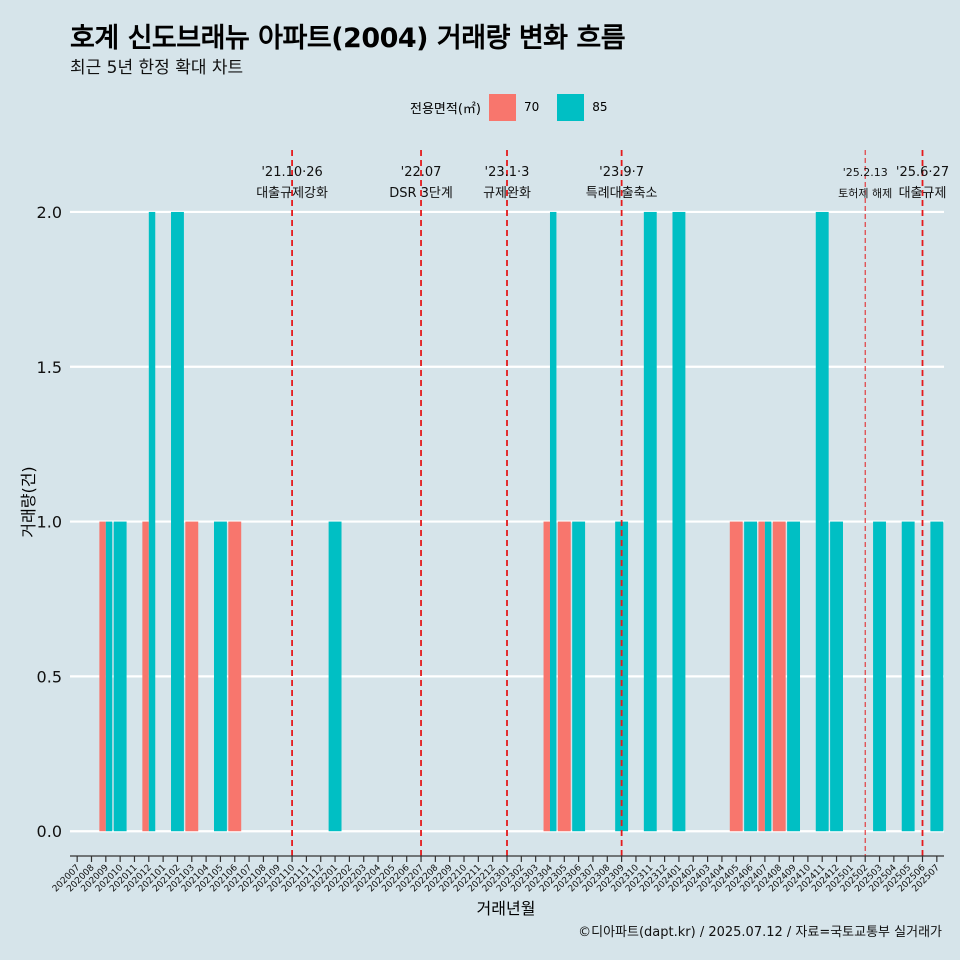  I want to click on legend-label-70: 70, so click(531, 107).